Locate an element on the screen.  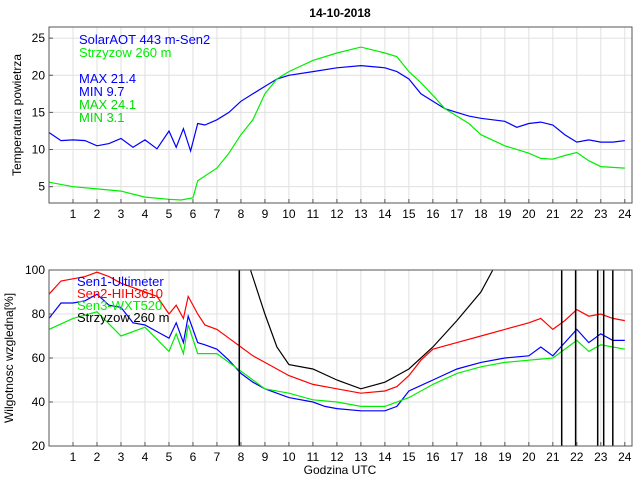
y-tick-label: 100 is located at coordinates (35, 270).